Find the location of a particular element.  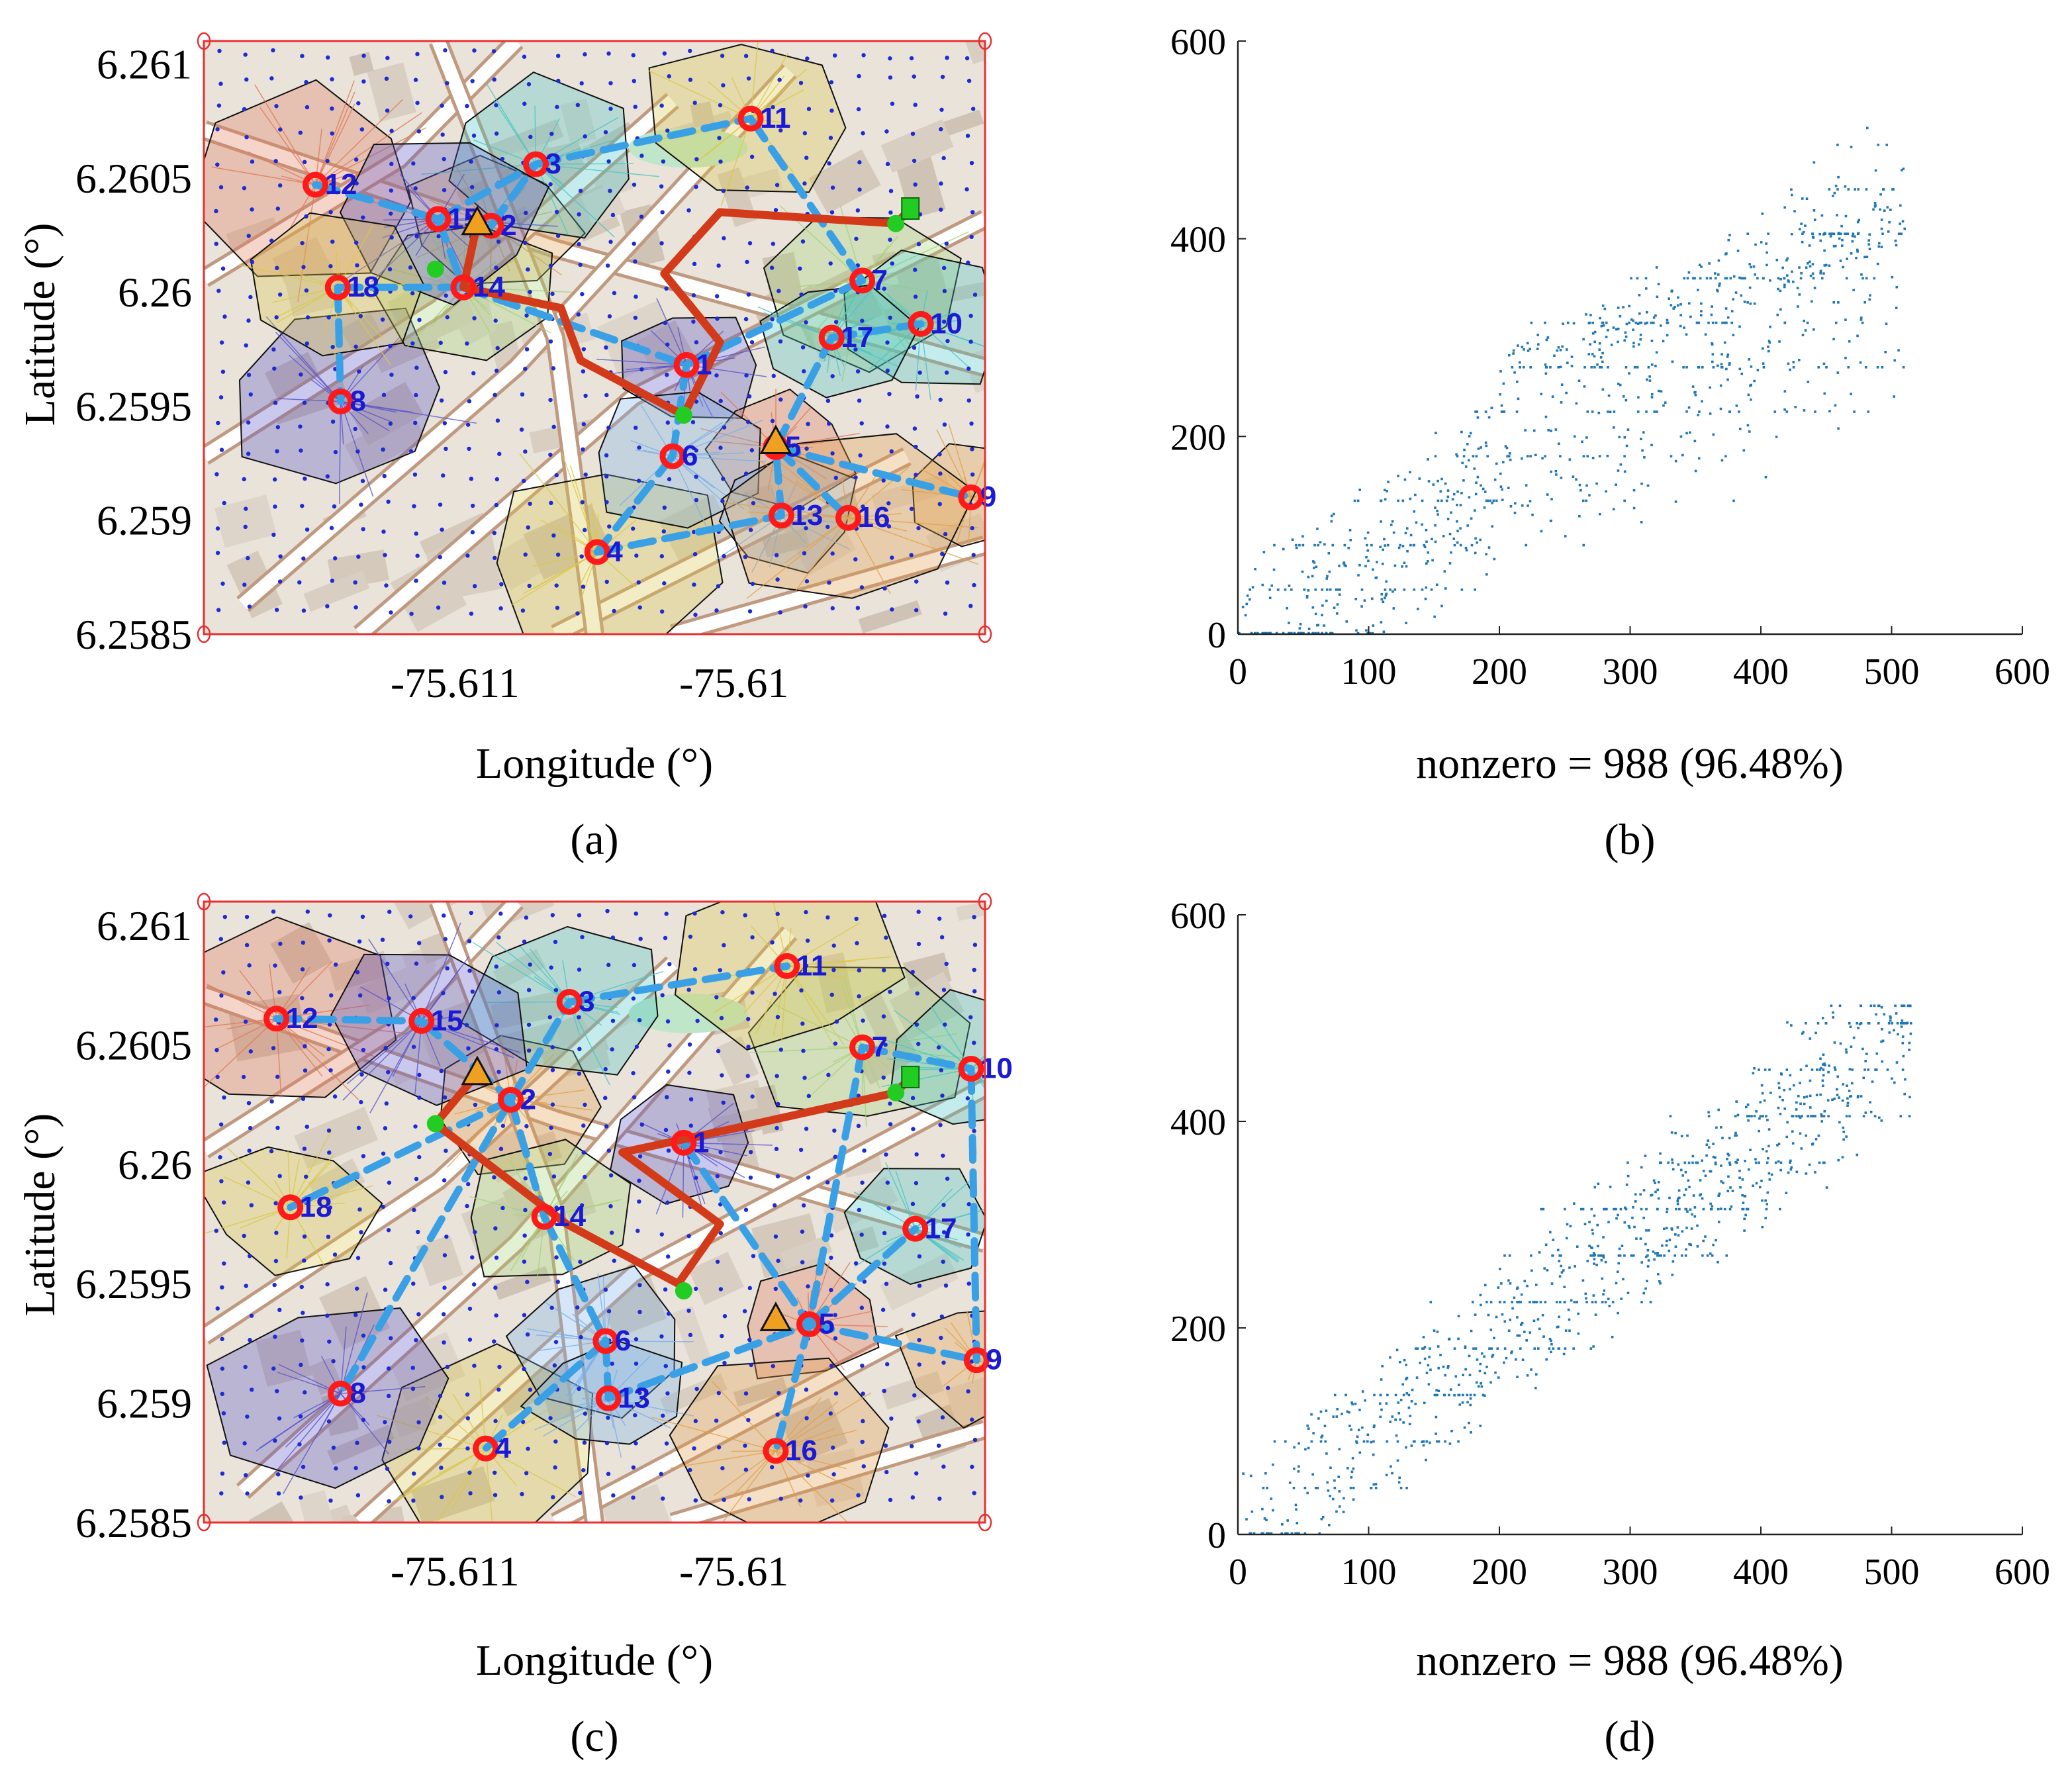

cluster-polygon is located at coordinates (849, 516).